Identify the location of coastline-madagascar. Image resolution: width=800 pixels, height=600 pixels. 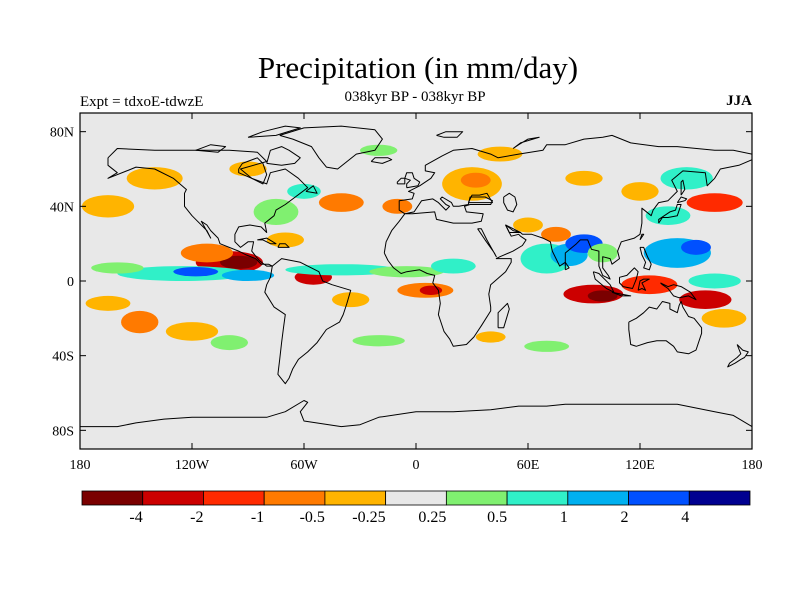
(503, 315).